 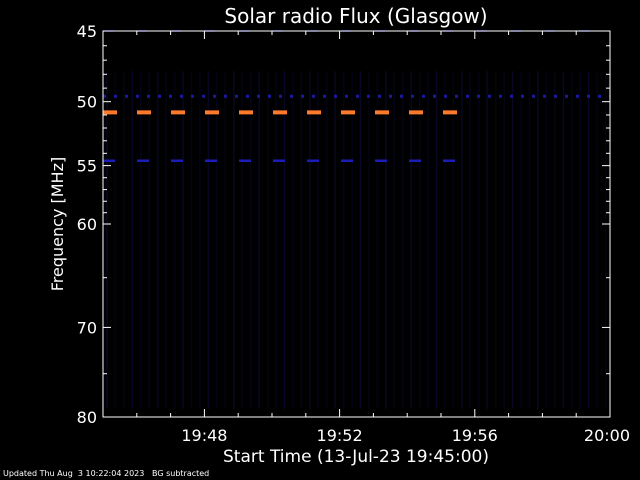 What do you see at coordinates (74, 473) in the screenshot?
I see `updated-timestamp: Updated Thu Aug 3 10:22:04 2023` at bounding box center [74, 473].